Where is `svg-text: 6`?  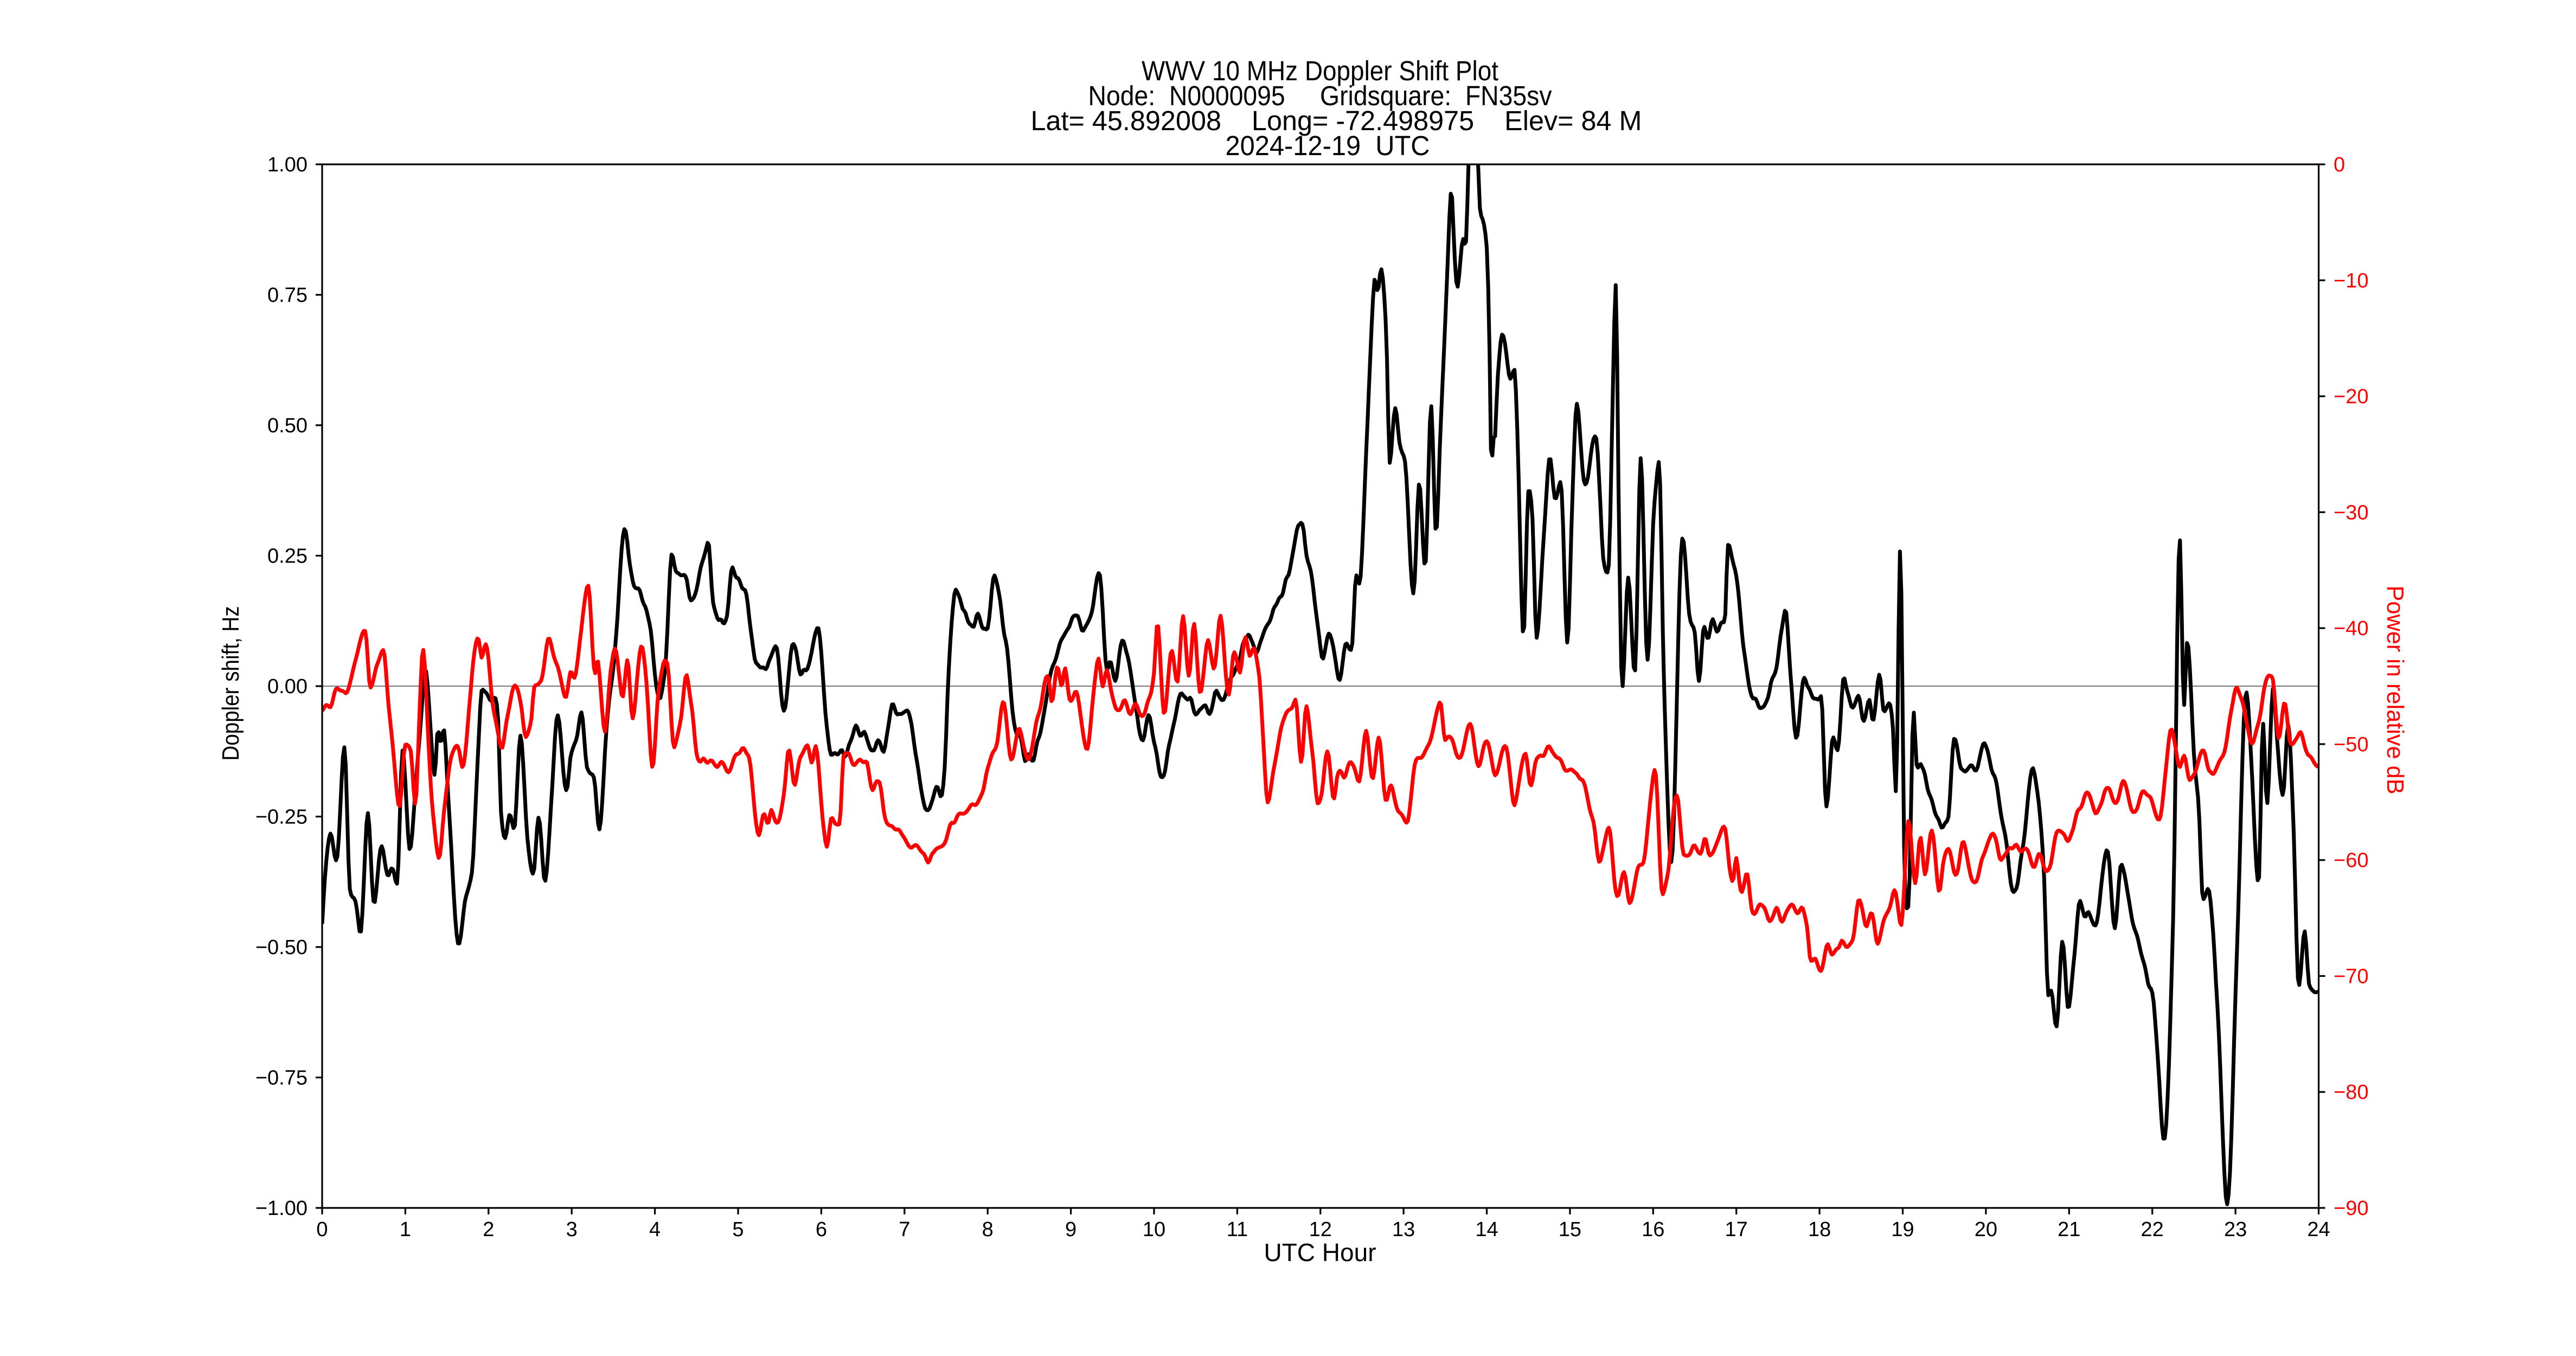 svg-text: 6 is located at coordinates (821, 1229).